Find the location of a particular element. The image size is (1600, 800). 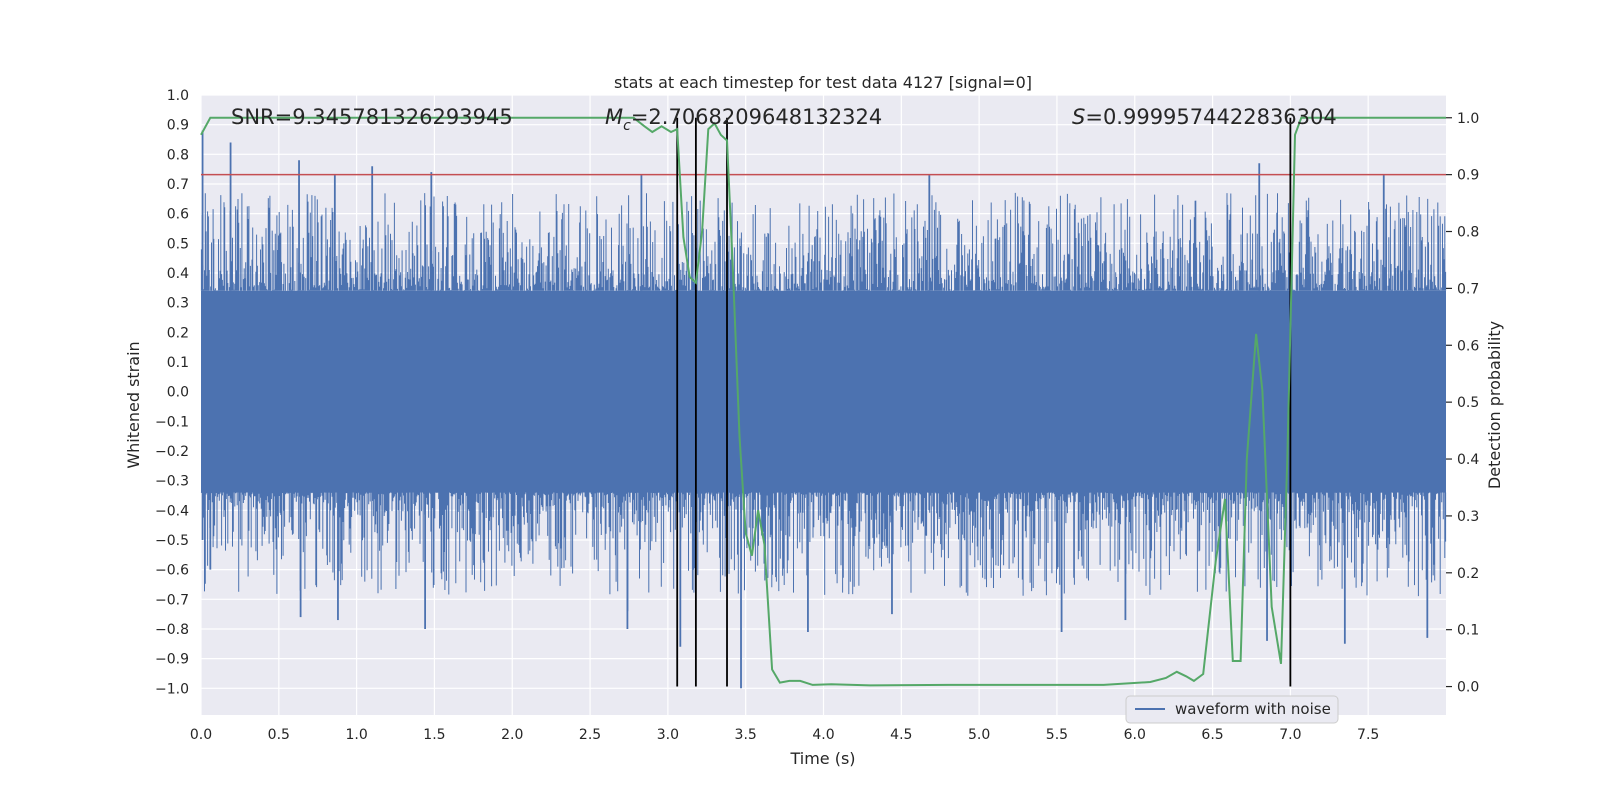

y2-tick-label-8: 0.2 is located at coordinates (1468, 574).